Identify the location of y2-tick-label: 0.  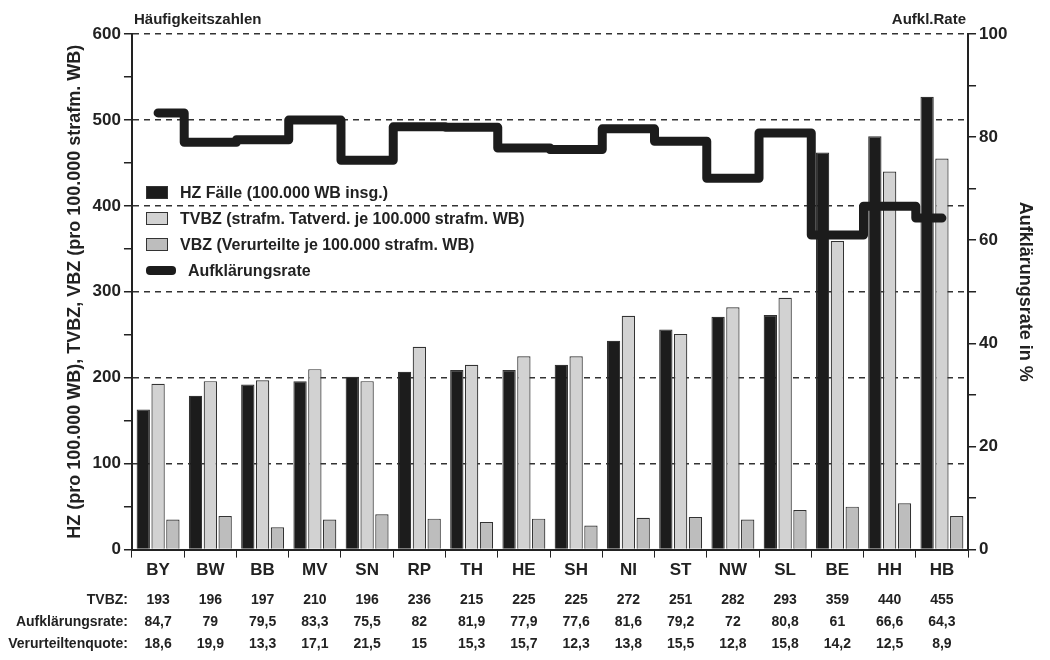
(984, 549).